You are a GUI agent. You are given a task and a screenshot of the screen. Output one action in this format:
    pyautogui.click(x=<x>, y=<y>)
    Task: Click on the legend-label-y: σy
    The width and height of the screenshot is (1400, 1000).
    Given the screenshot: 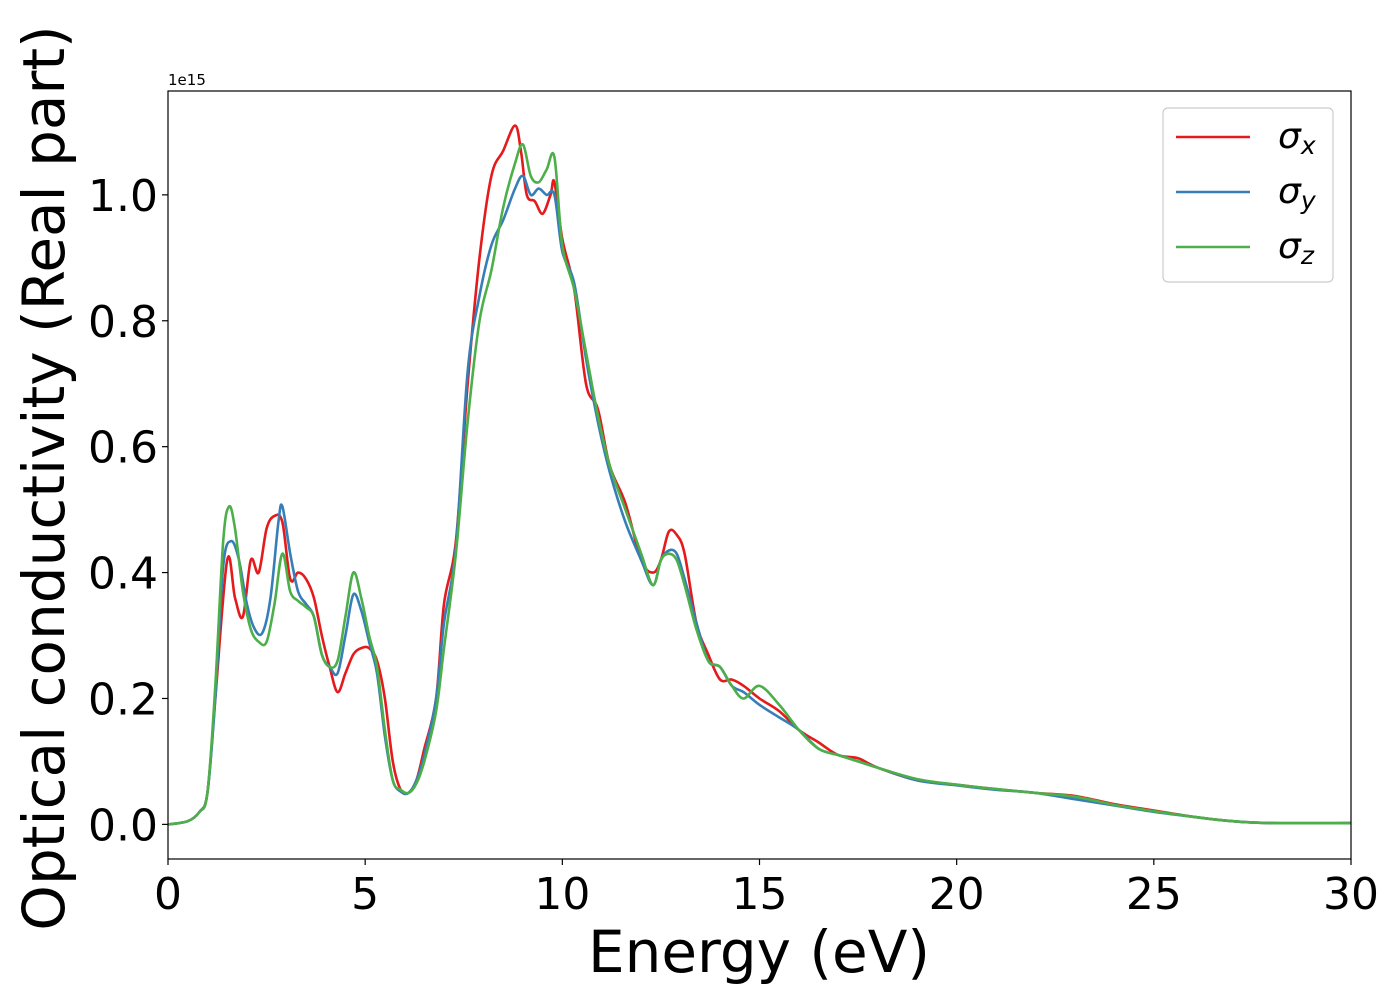 What is the action you would take?
    pyautogui.click(x=1297, y=193)
    